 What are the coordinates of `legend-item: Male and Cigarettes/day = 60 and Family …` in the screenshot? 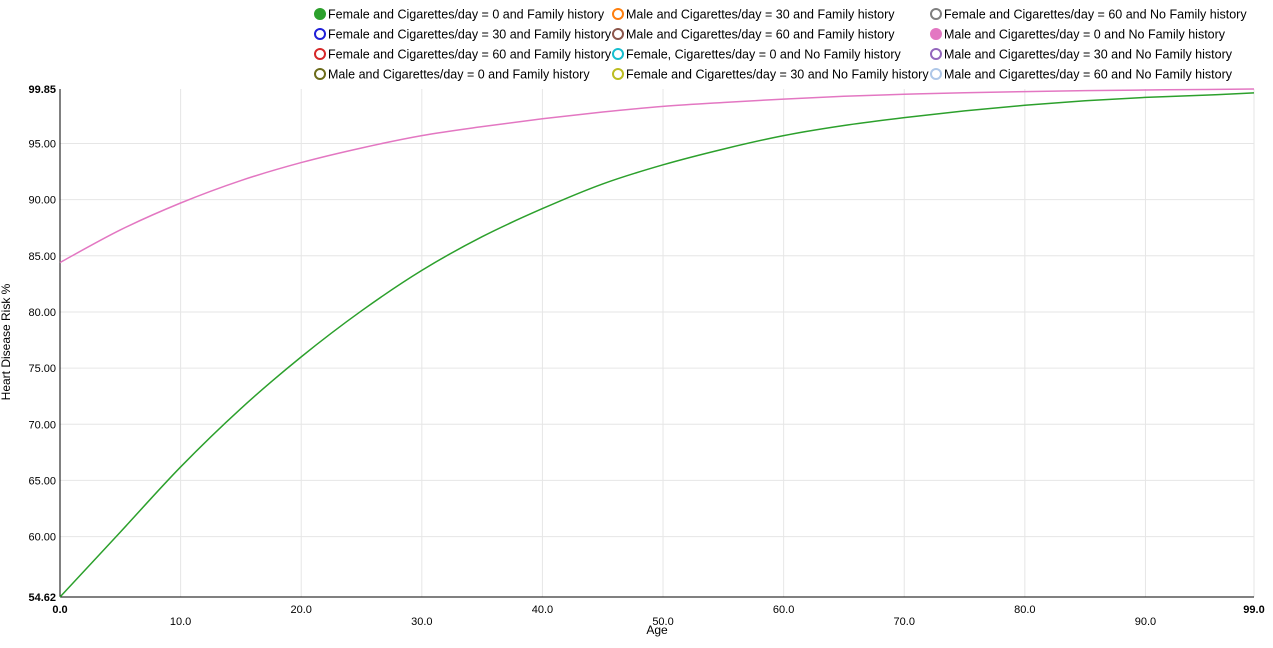 It's located at (753, 35).